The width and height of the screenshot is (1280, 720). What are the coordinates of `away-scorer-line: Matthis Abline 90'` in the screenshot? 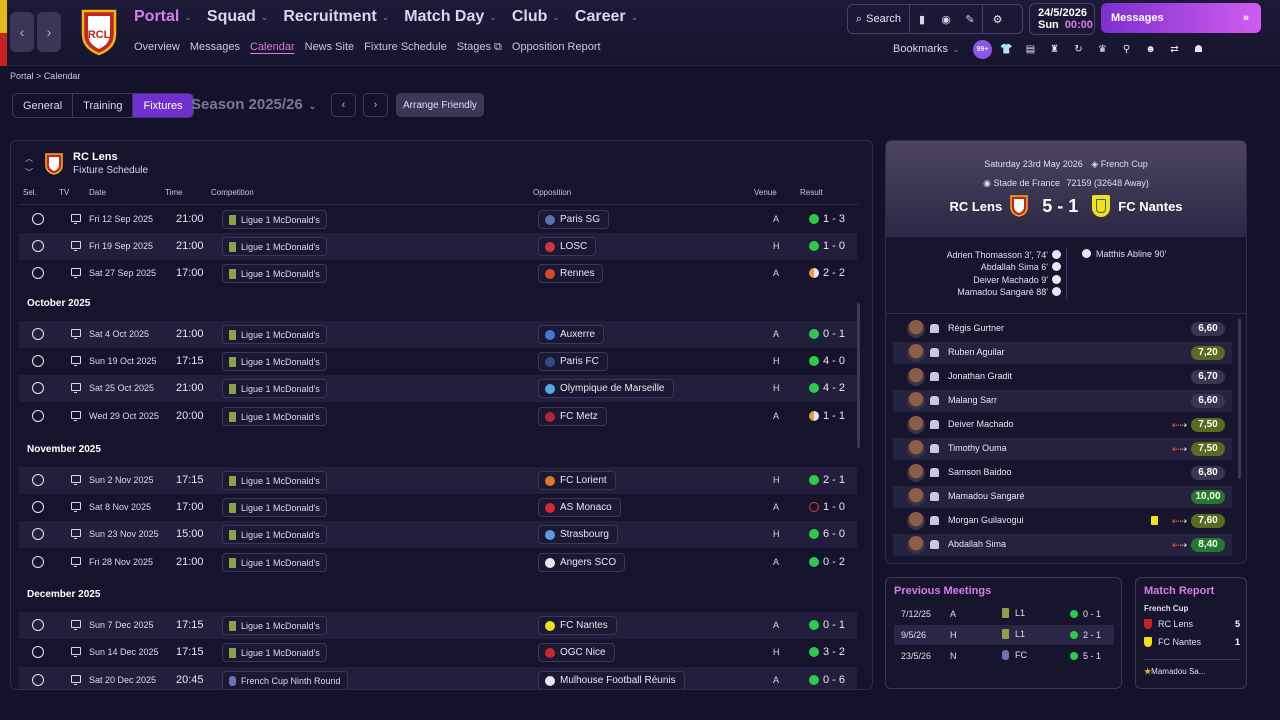 It's located at (1124, 254).